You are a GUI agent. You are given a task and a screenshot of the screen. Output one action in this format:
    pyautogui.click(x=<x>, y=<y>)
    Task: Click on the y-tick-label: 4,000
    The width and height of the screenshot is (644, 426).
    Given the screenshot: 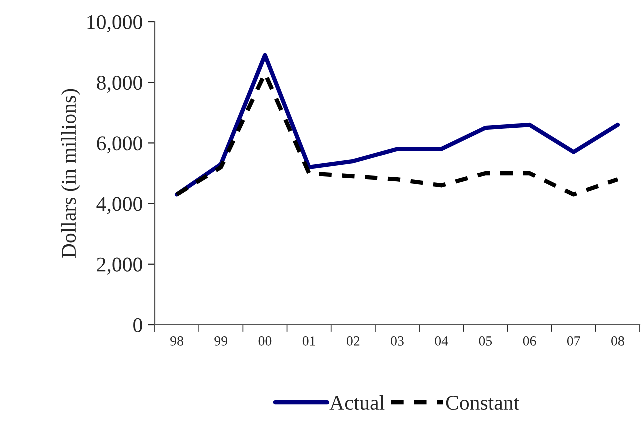 What is the action you would take?
    pyautogui.click(x=119, y=205)
    